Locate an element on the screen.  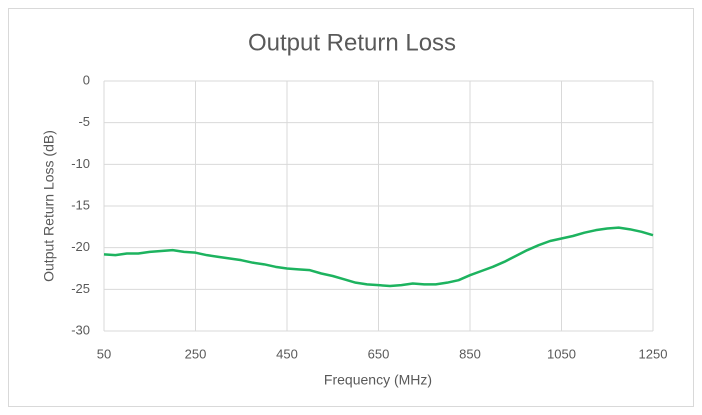
y-tick-label: -30 is located at coordinates (80, 329).